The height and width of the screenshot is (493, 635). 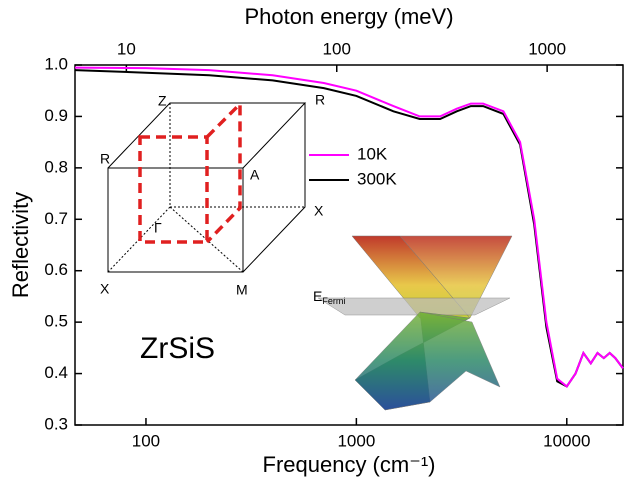 What do you see at coordinates (547, 48) in the screenshot?
I see `x2-tick-label: 1000` at bounding box center [547, 48].